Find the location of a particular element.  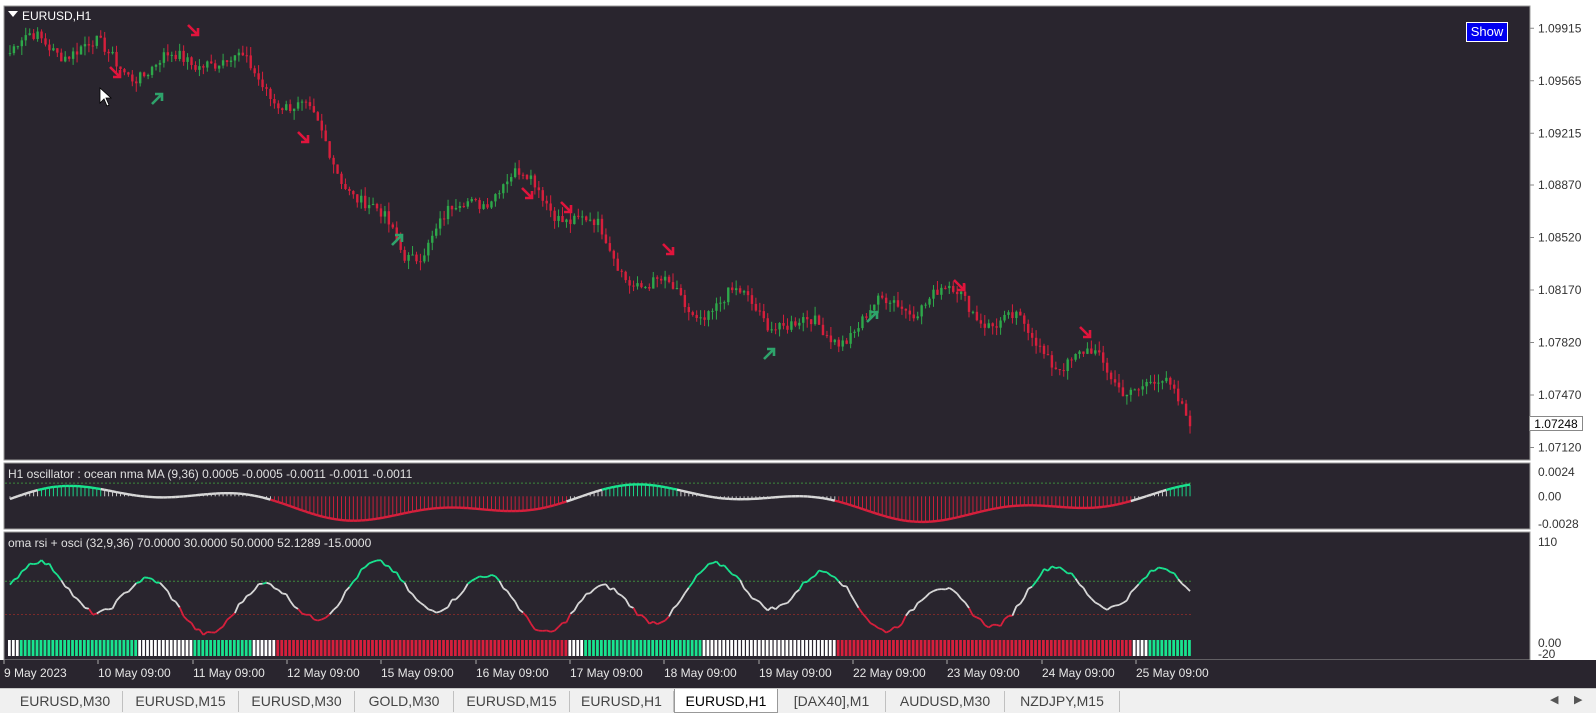

oscillator-axis: 0.0024 0.00 -0.0028 is located at coordinates (1558, 498).